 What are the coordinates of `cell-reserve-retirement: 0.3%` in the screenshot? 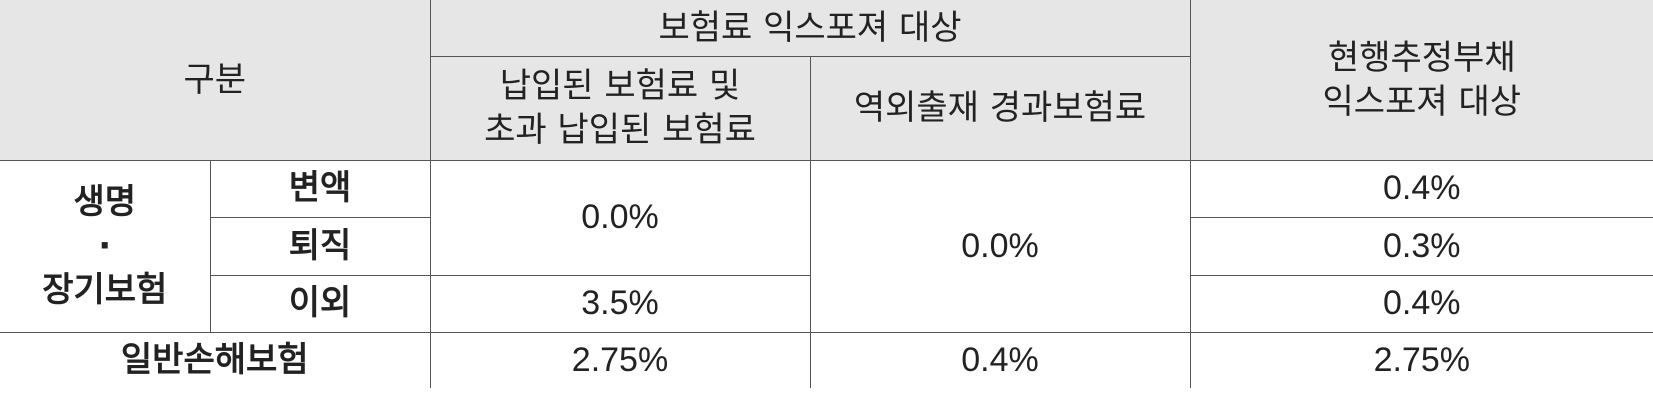 It's located at (1421, 246).